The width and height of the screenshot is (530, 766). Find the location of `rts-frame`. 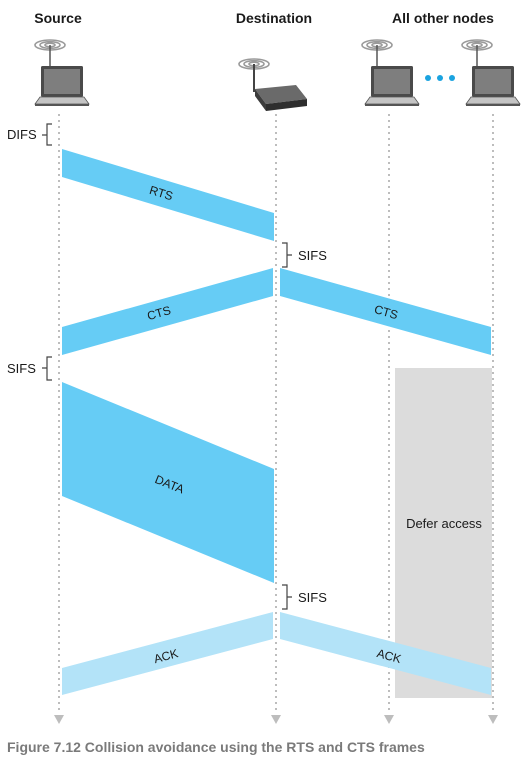

rts-frame is located at coordinates (168, 195).